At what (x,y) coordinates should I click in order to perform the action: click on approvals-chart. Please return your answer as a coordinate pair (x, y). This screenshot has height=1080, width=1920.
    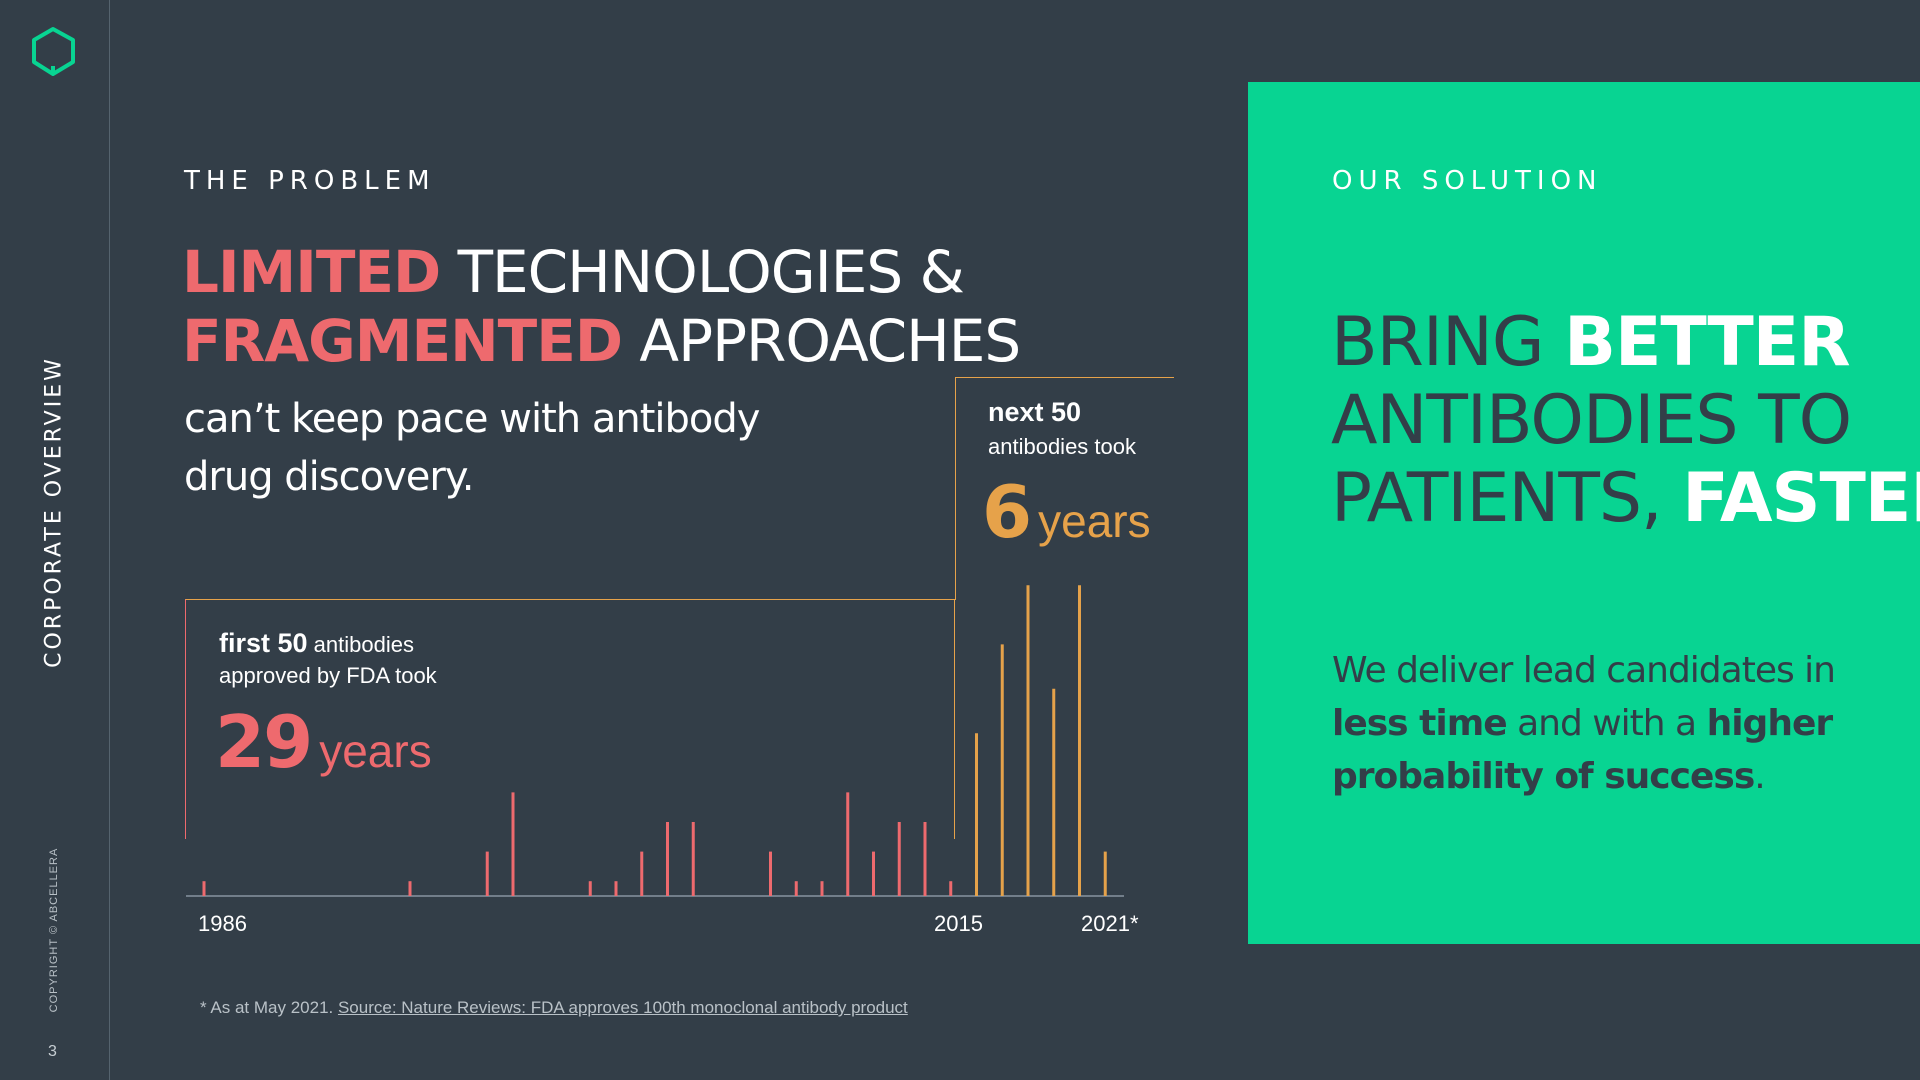
    Looking at the image, I should click on (655, 741).